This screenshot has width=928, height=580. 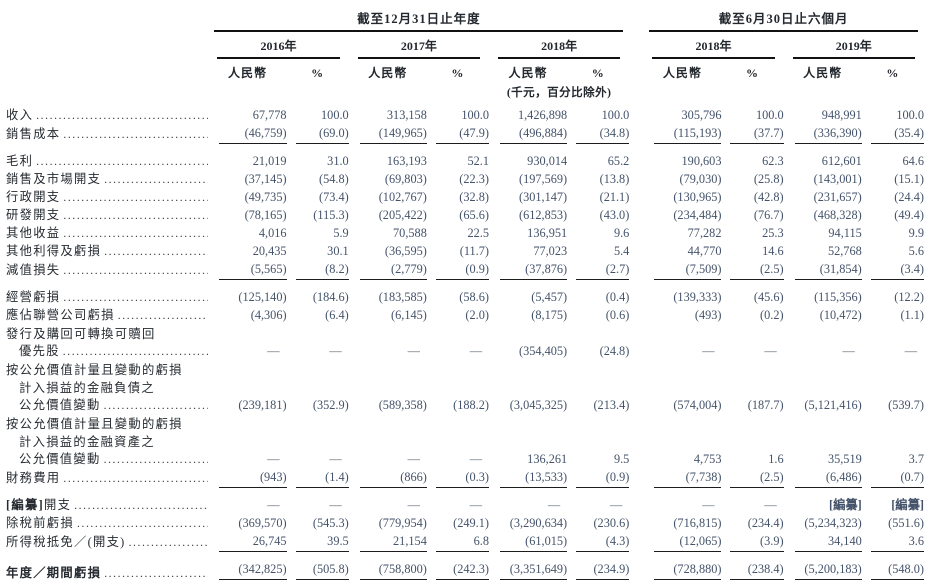 I want to click on cell-amount: (5,565), so click(x=247, y=270).